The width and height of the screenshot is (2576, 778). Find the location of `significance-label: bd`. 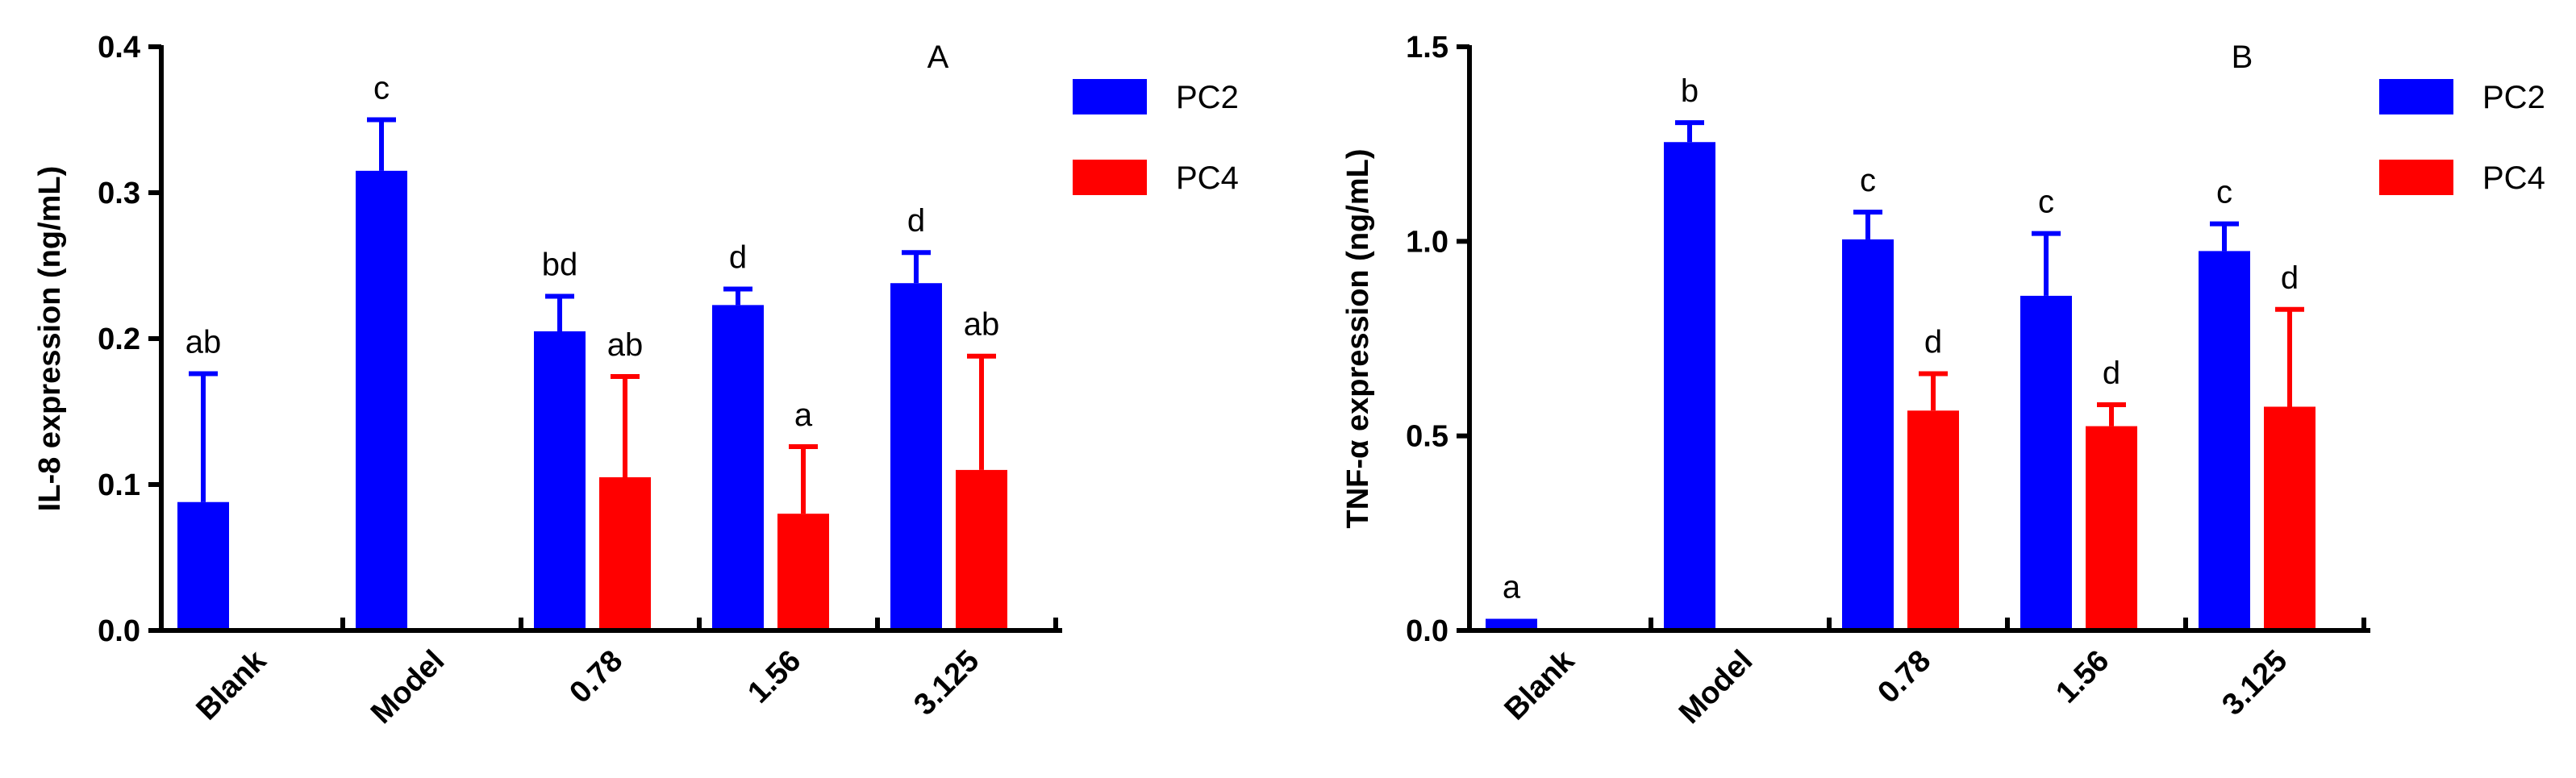

significance-label: bd is located at coordinates (560, 265).